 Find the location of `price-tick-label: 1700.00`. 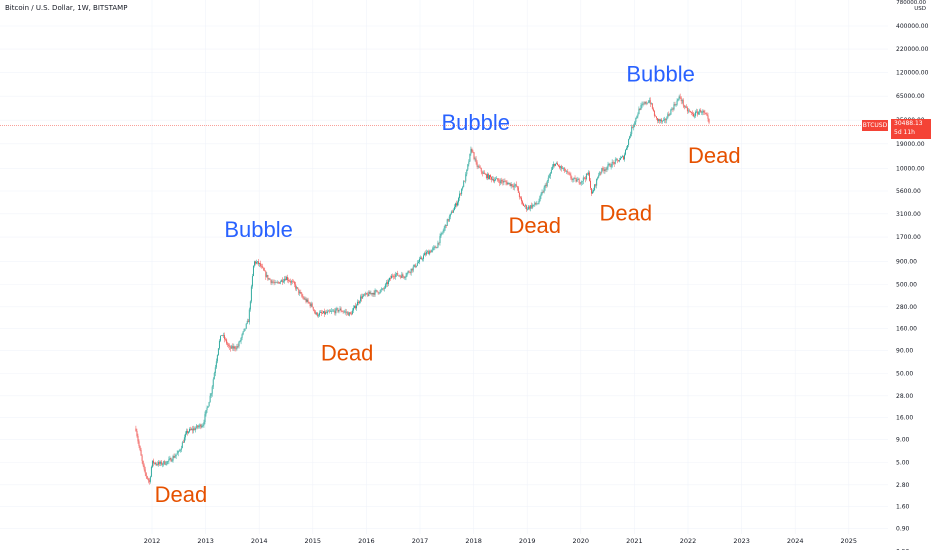

price-tick-label: 1700.00 is located at coordinates (908, 237).